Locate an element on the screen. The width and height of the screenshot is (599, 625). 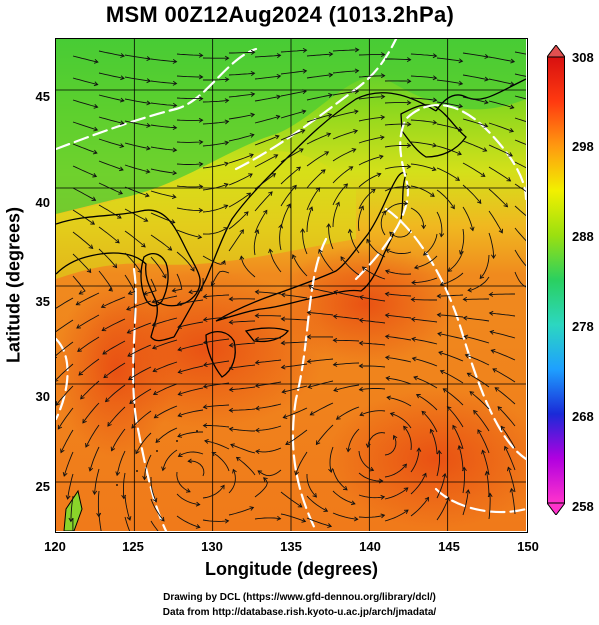
colorbar-bottom-arrow is located at coordinates (556, 508).